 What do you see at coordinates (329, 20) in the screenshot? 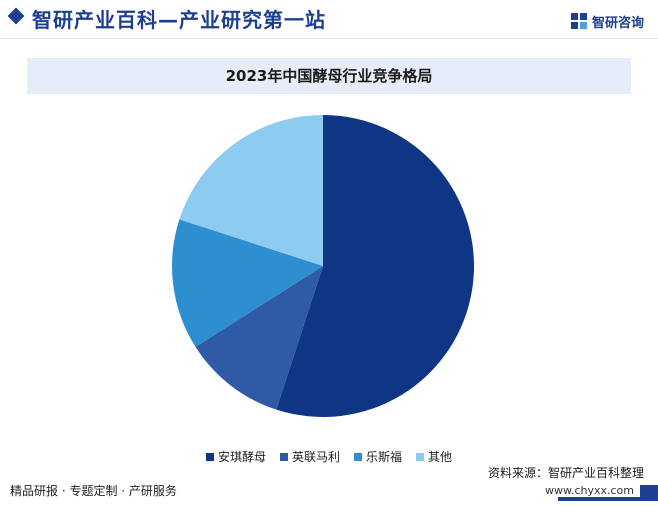
I see `page-header: 智研产业百科—产业研究第一站 智研咨询` at bounding box center [329, 20].